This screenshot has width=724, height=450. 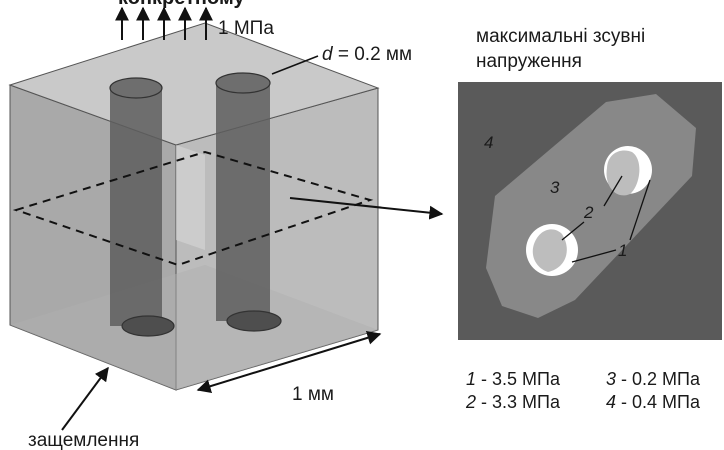 I want to click on section-arrow, so click(x=366, y=208).